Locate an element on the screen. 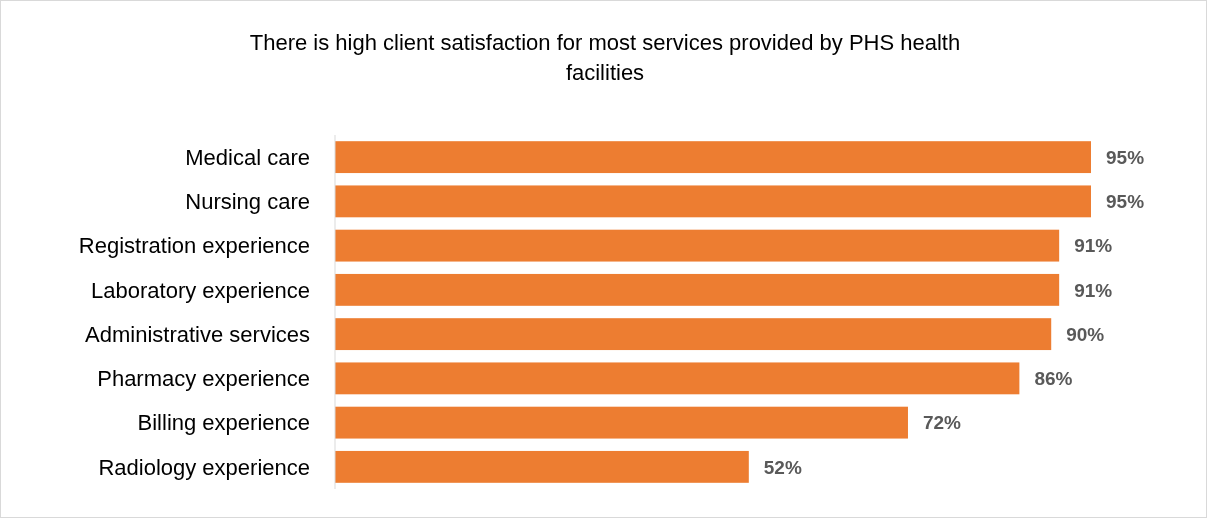  y-tick-label: Pharmacy experience is located at coordinates (203, 379).